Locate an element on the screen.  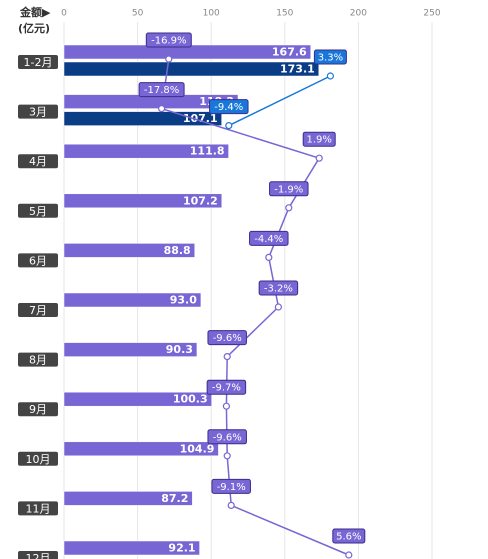
growth-label: -4.4% is located at coordinates (268, 239).